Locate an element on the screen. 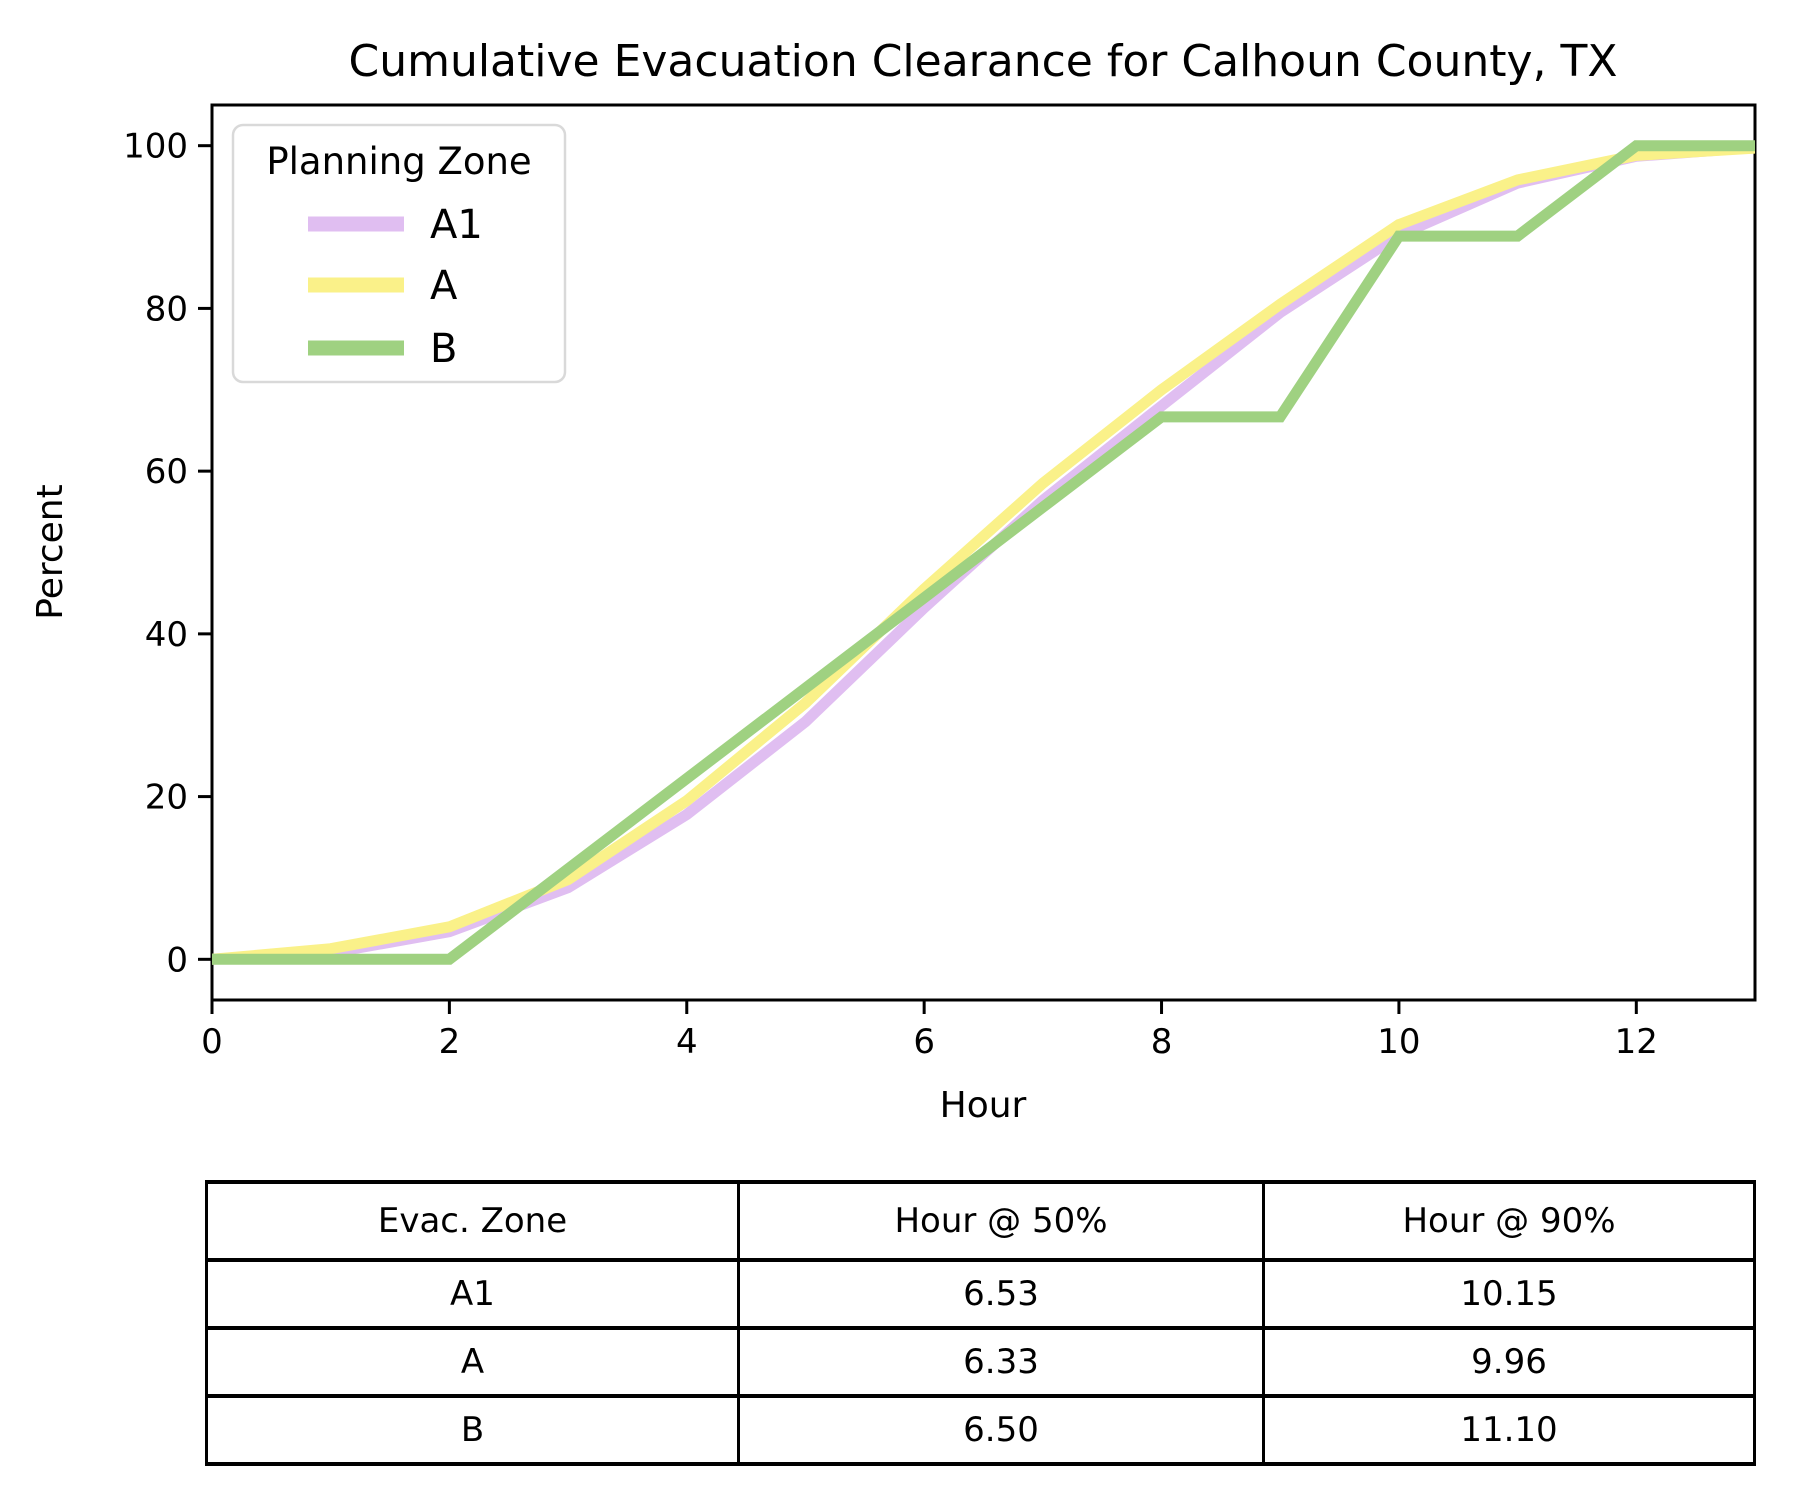  legend-swatch-A is located at coordinates (356, 285).